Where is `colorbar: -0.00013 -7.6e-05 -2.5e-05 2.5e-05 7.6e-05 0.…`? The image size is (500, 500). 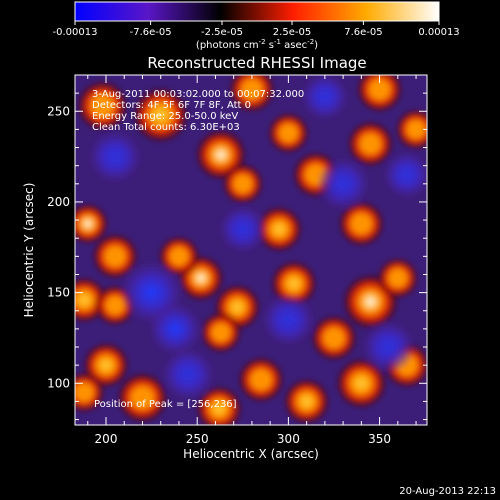
colorbar: -0.00013 -7.6e-05 -2.5e-05 2.5e-05 7.6e-05 0.… is located at coordinates (256, 26).